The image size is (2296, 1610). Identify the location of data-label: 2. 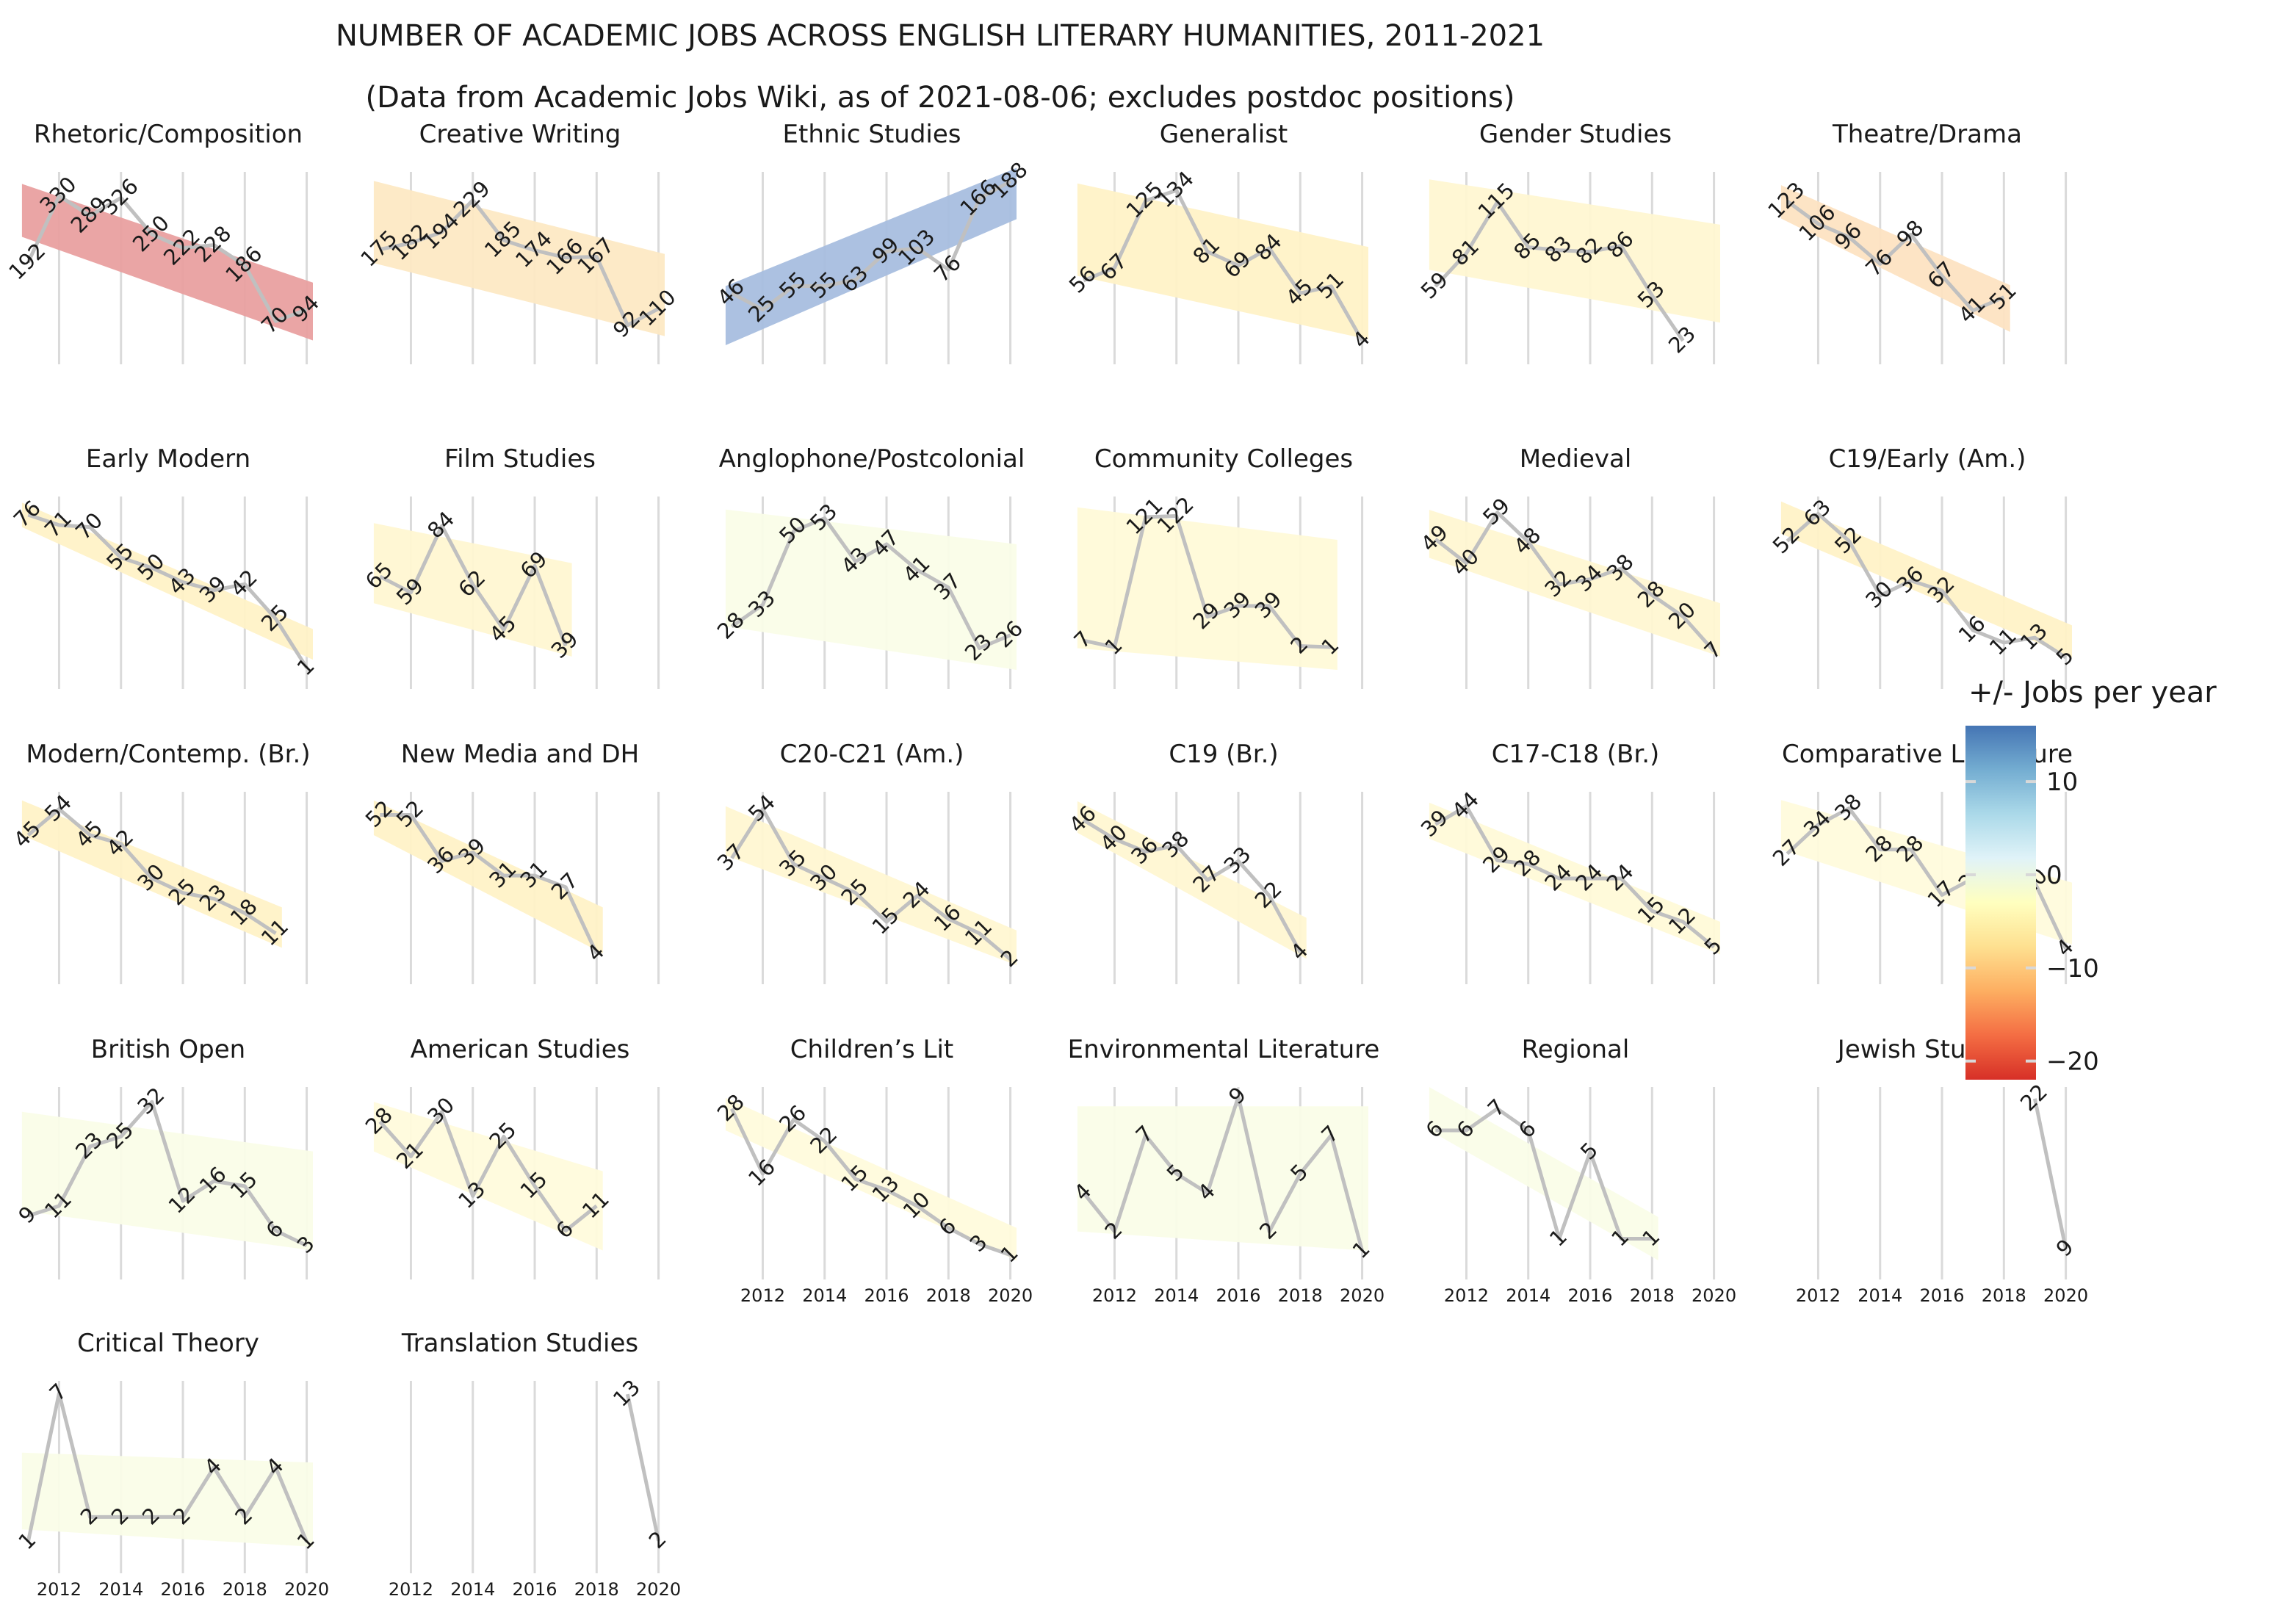
(657, 1539).